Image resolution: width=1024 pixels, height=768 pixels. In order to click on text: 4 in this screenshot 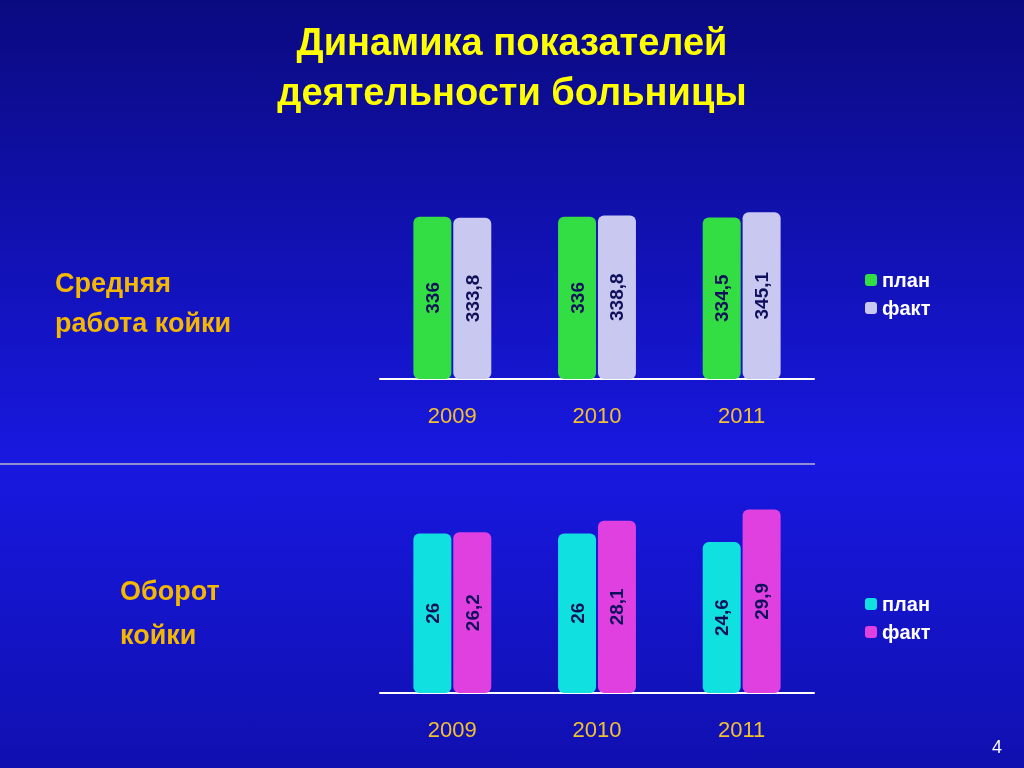, I will do `click(996, 747)`.